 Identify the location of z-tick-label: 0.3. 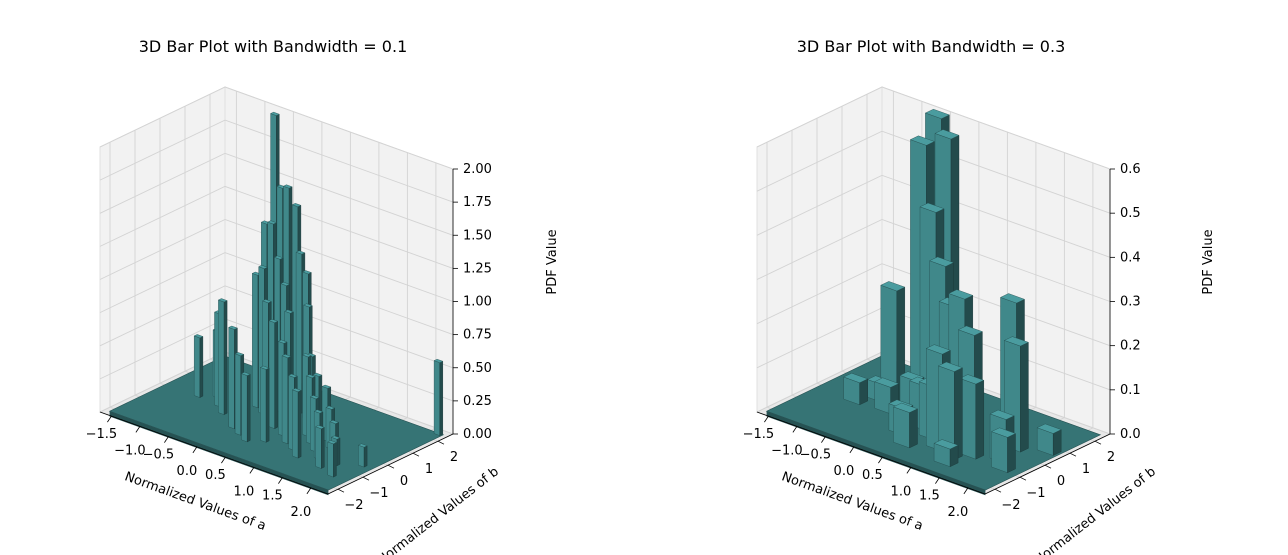
(1130, 302).